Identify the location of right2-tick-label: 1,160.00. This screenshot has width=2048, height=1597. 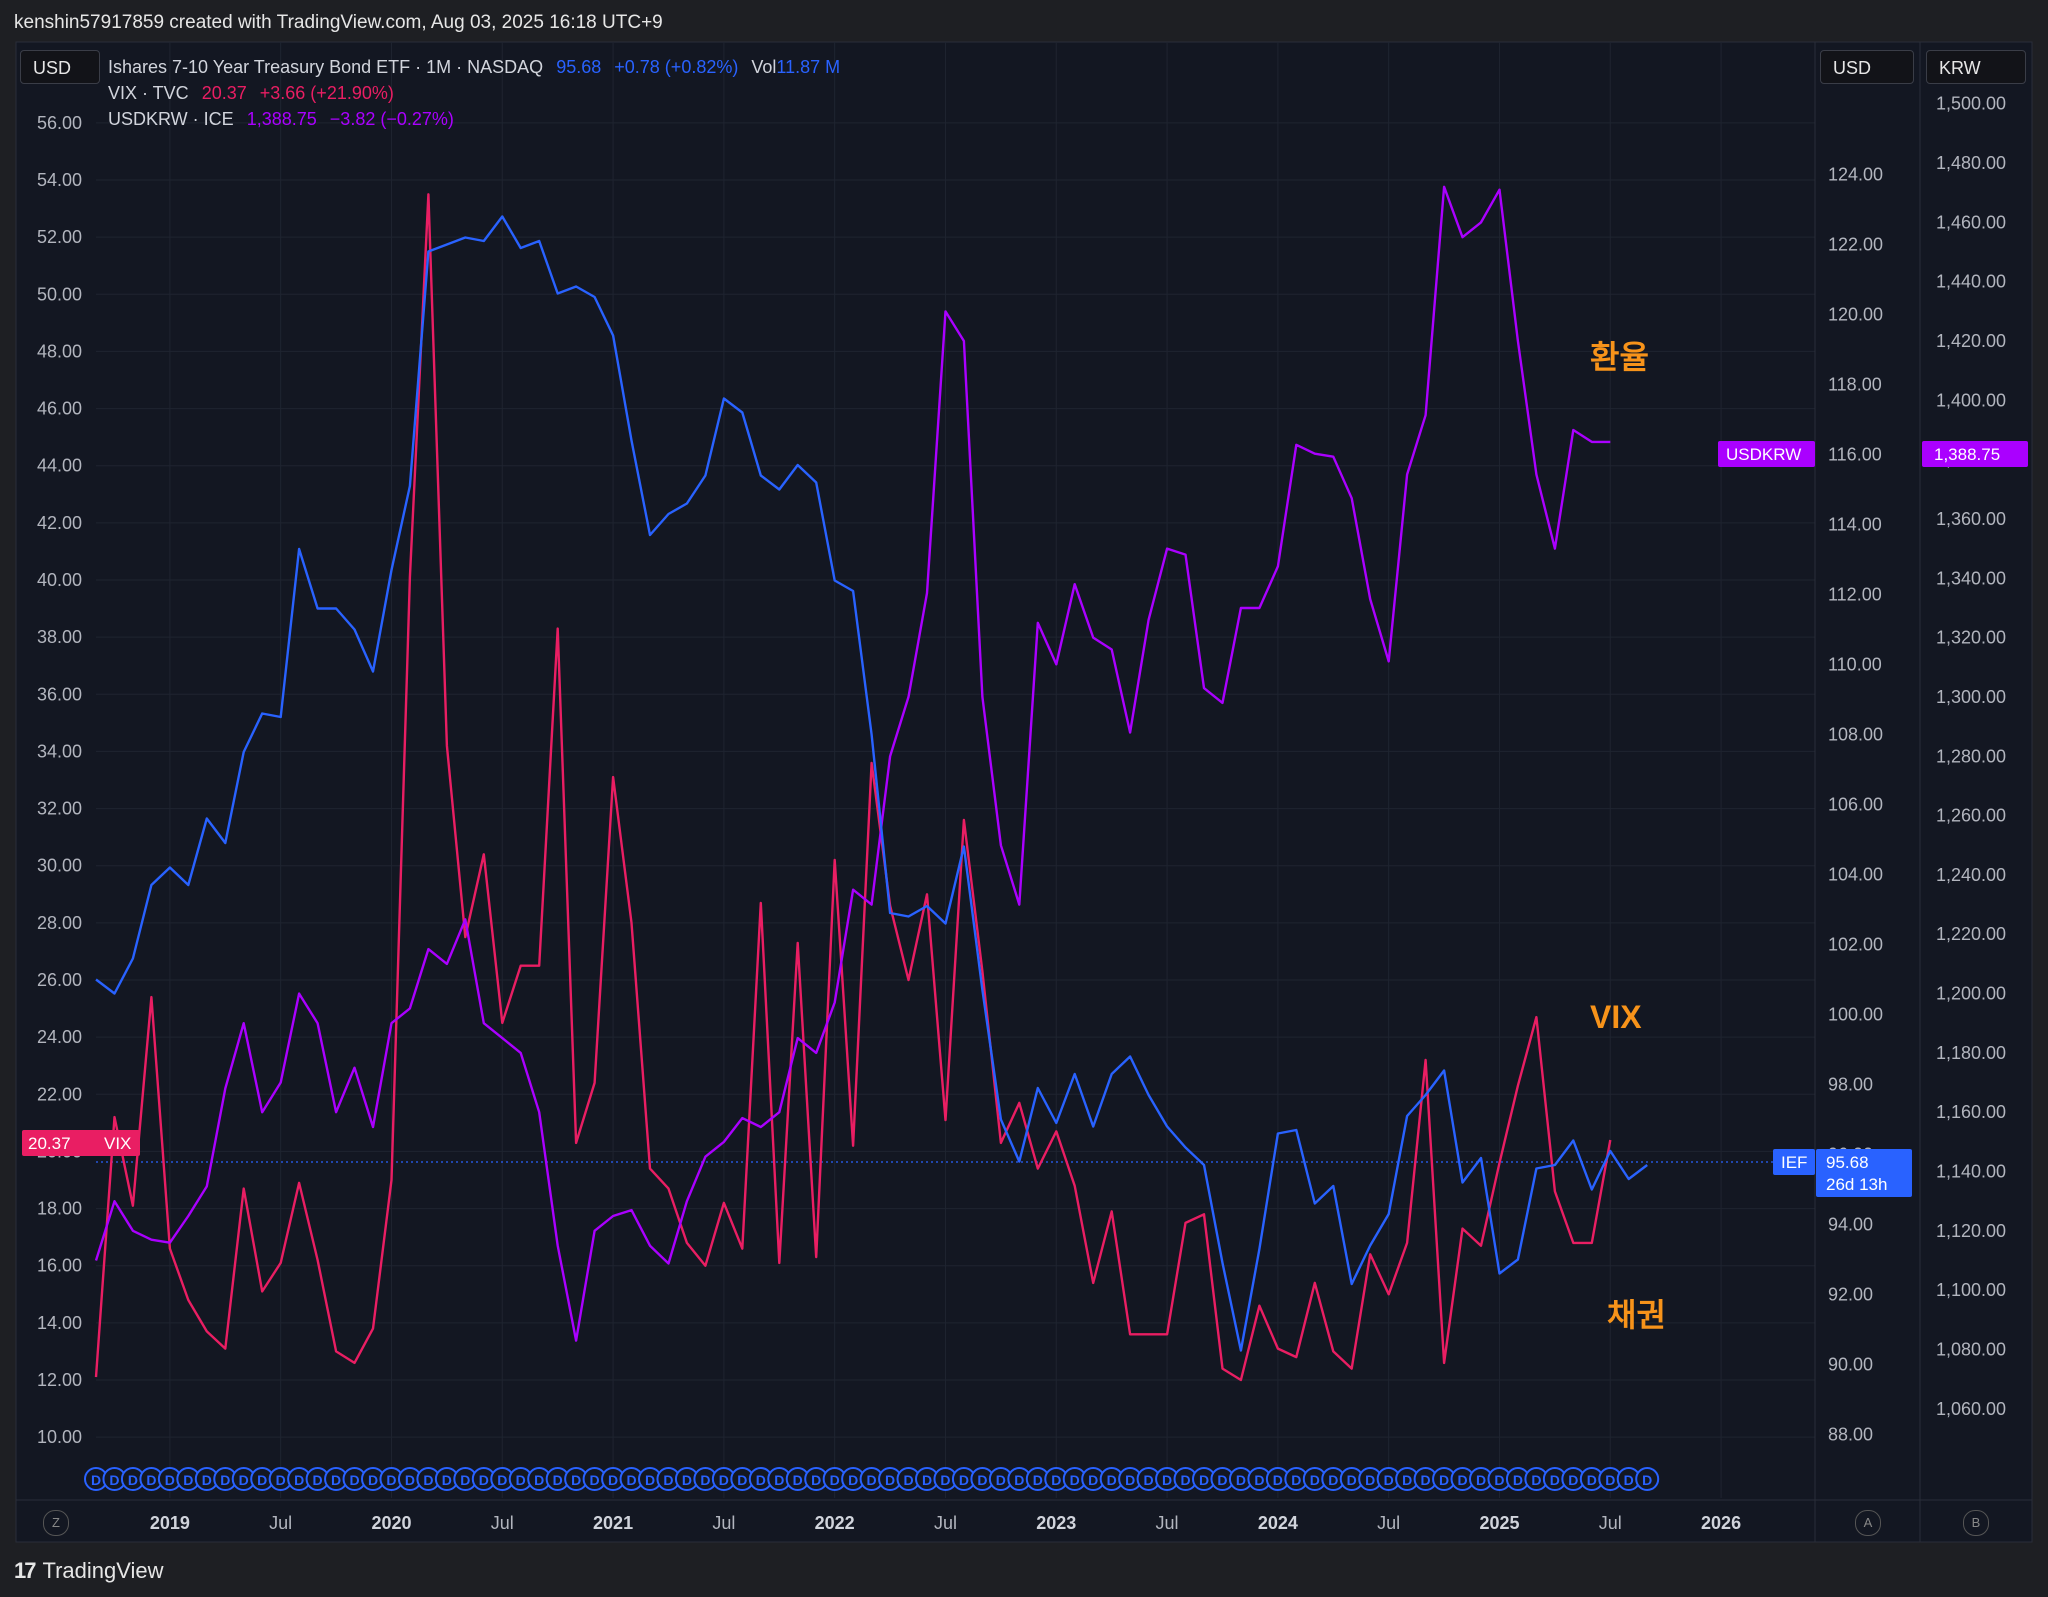
(1971, 1112).